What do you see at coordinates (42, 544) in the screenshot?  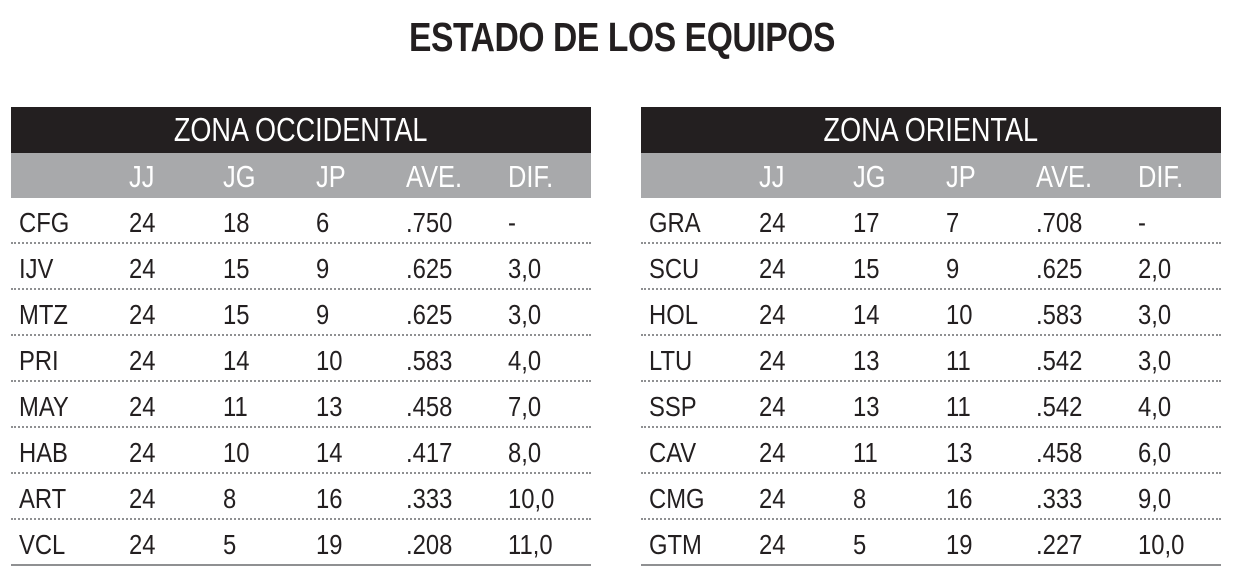 I see `team-code: VCL` at bounding box center [42, 544].